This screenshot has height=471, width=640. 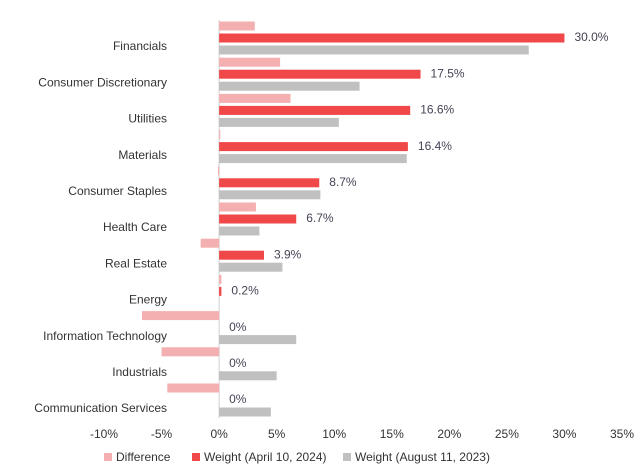 What do you see at coordinates (105, 336) in the screenshot?
I see `y-tick-label: Information Technology` at bounding box center [105, 336].